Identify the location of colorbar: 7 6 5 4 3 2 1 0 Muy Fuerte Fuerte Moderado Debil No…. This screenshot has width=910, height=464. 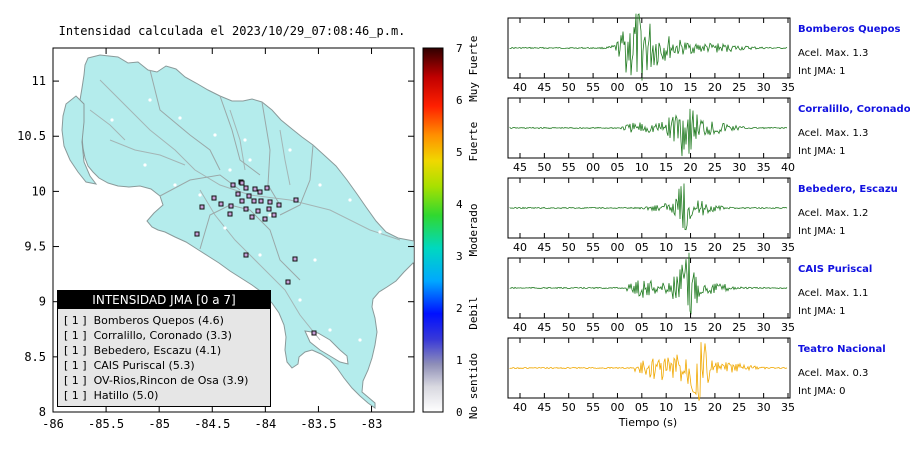
(451, 227).